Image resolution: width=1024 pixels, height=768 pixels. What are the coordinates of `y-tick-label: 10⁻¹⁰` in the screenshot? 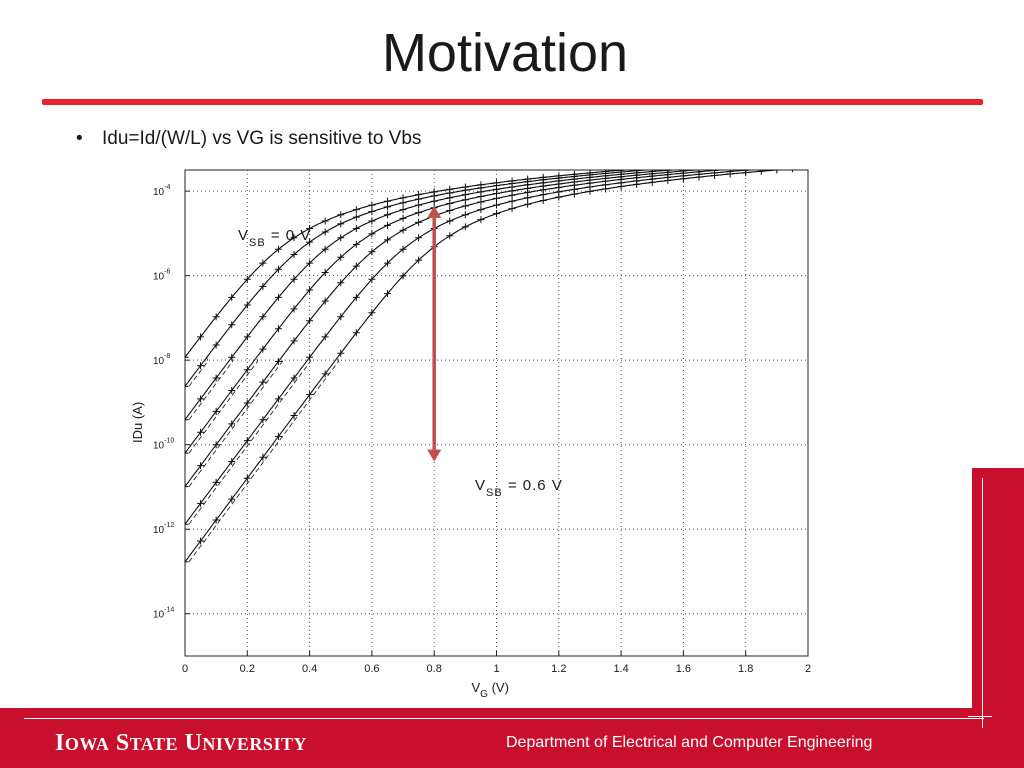 It's located at (163, 445).